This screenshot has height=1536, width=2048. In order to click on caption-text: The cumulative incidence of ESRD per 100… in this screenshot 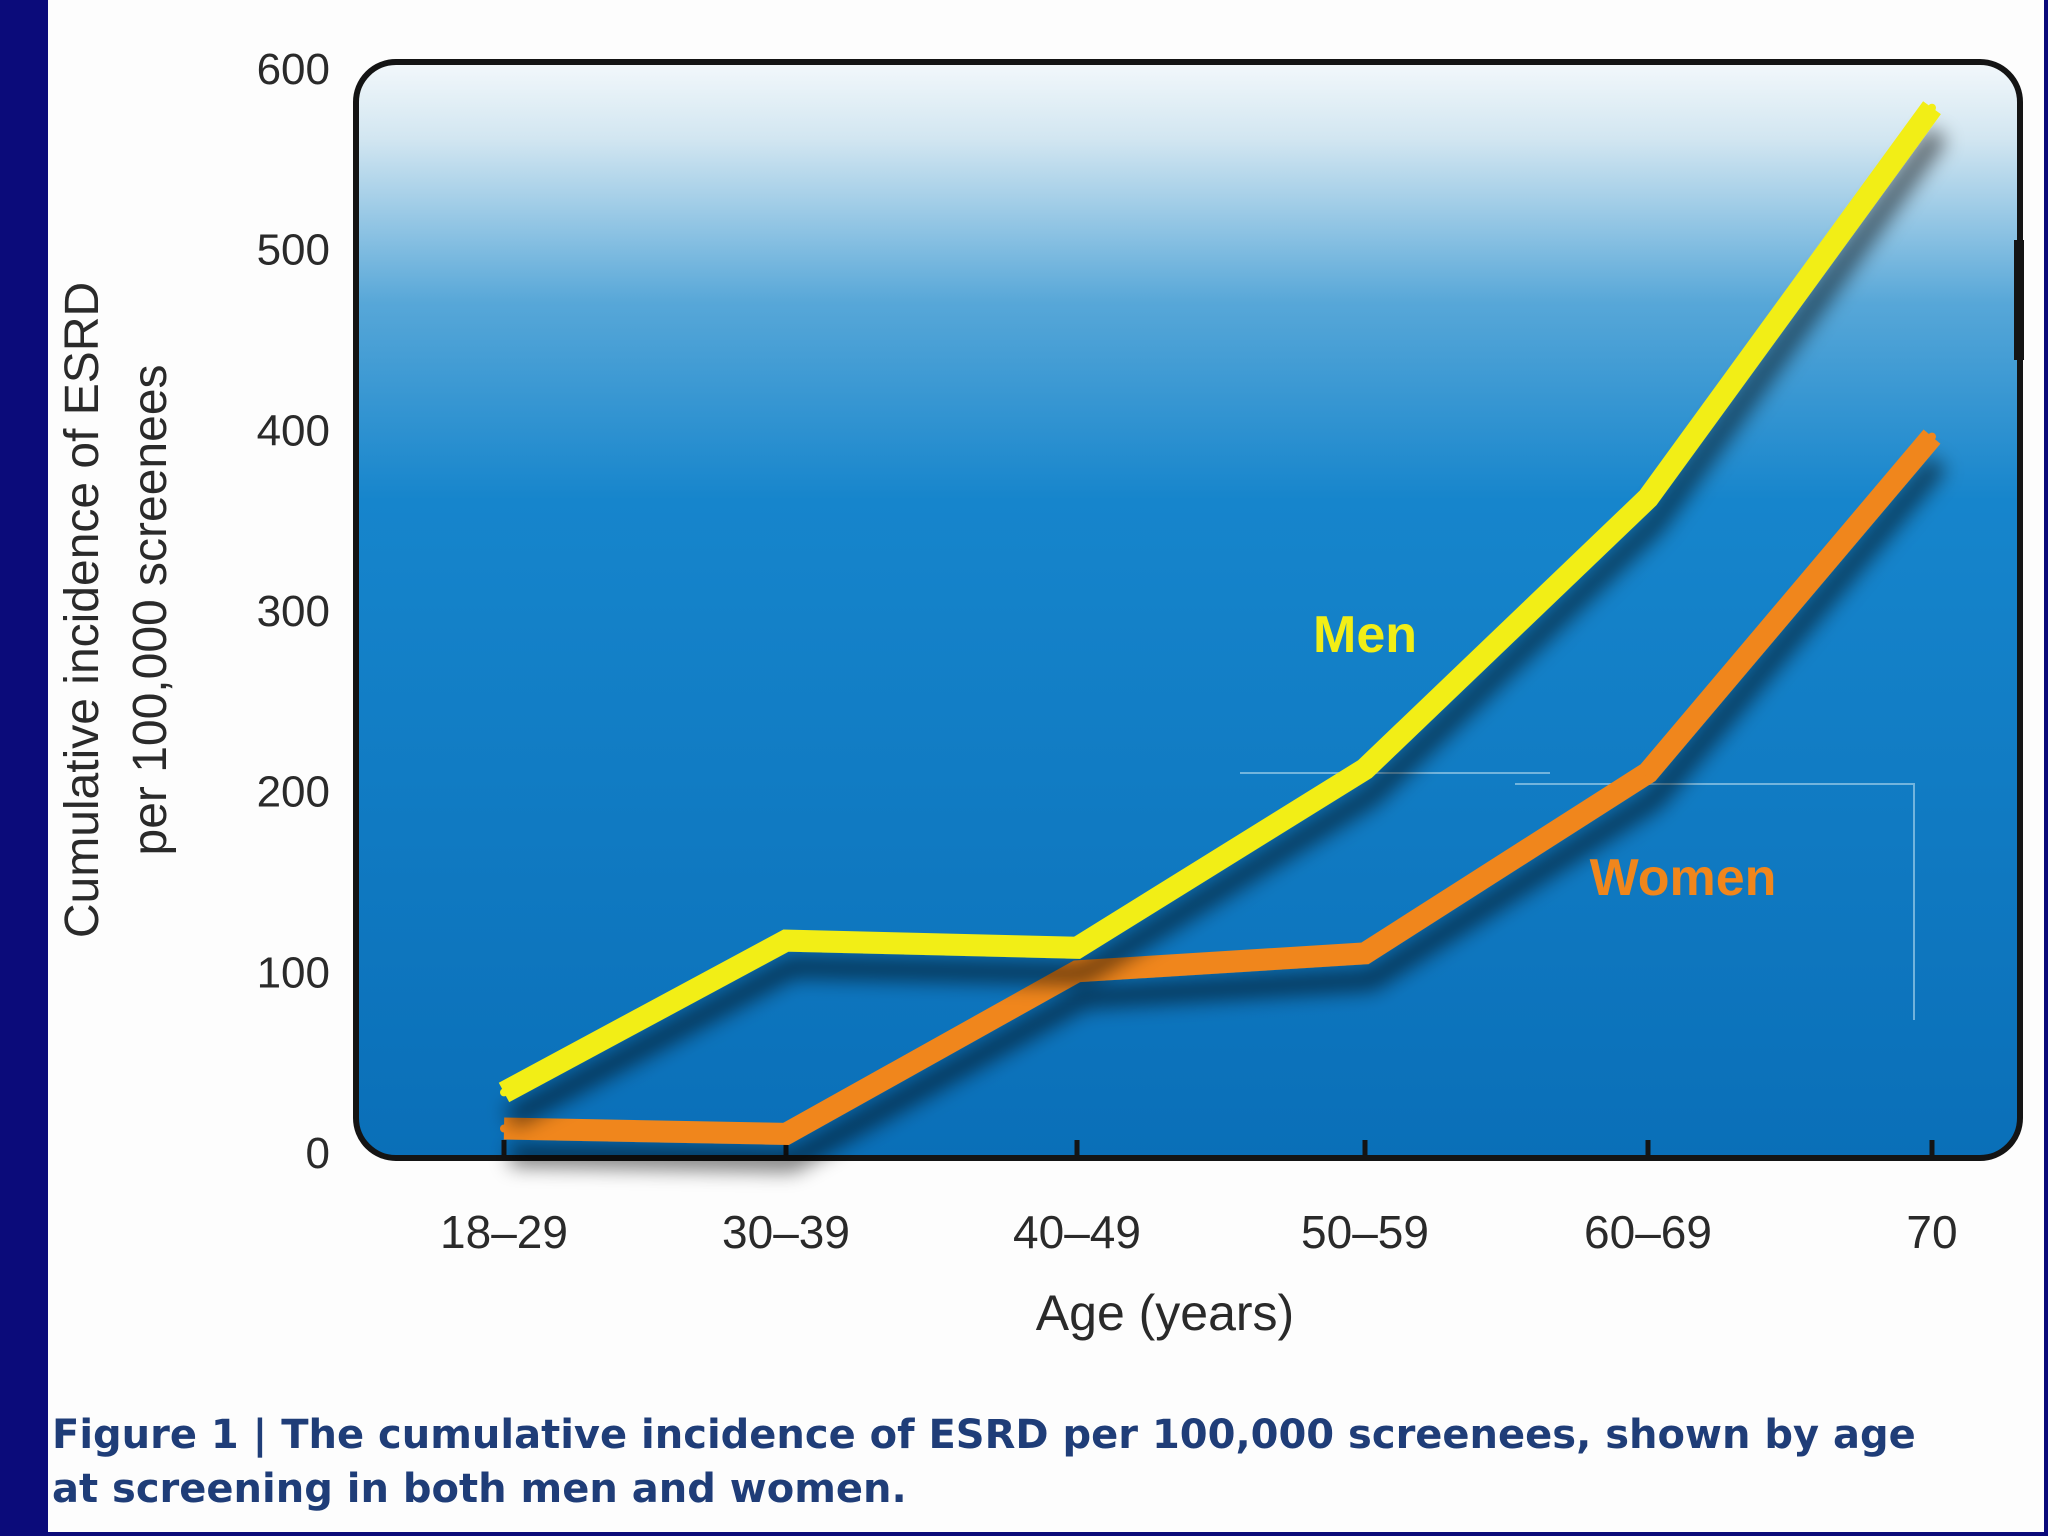, I will do `click(984, 1462)`.